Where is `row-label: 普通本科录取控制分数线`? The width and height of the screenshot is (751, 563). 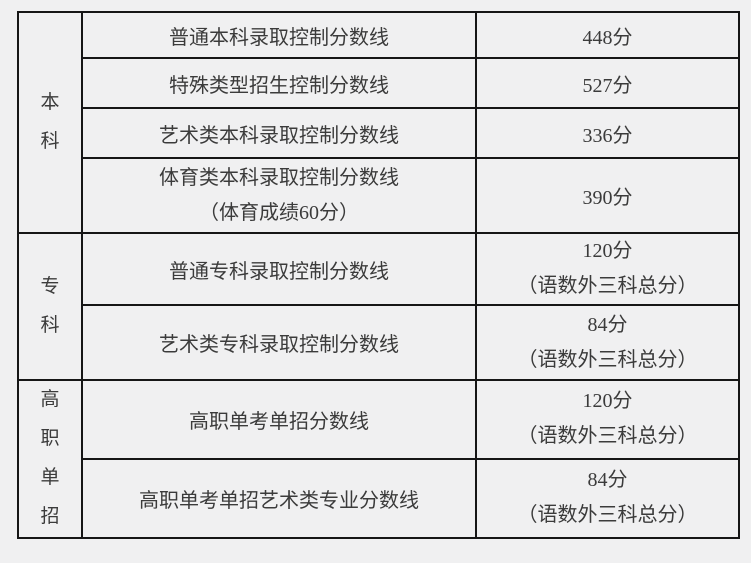 row-label: 普通本科录取控制分数线 is located at coordinates (279, 35).